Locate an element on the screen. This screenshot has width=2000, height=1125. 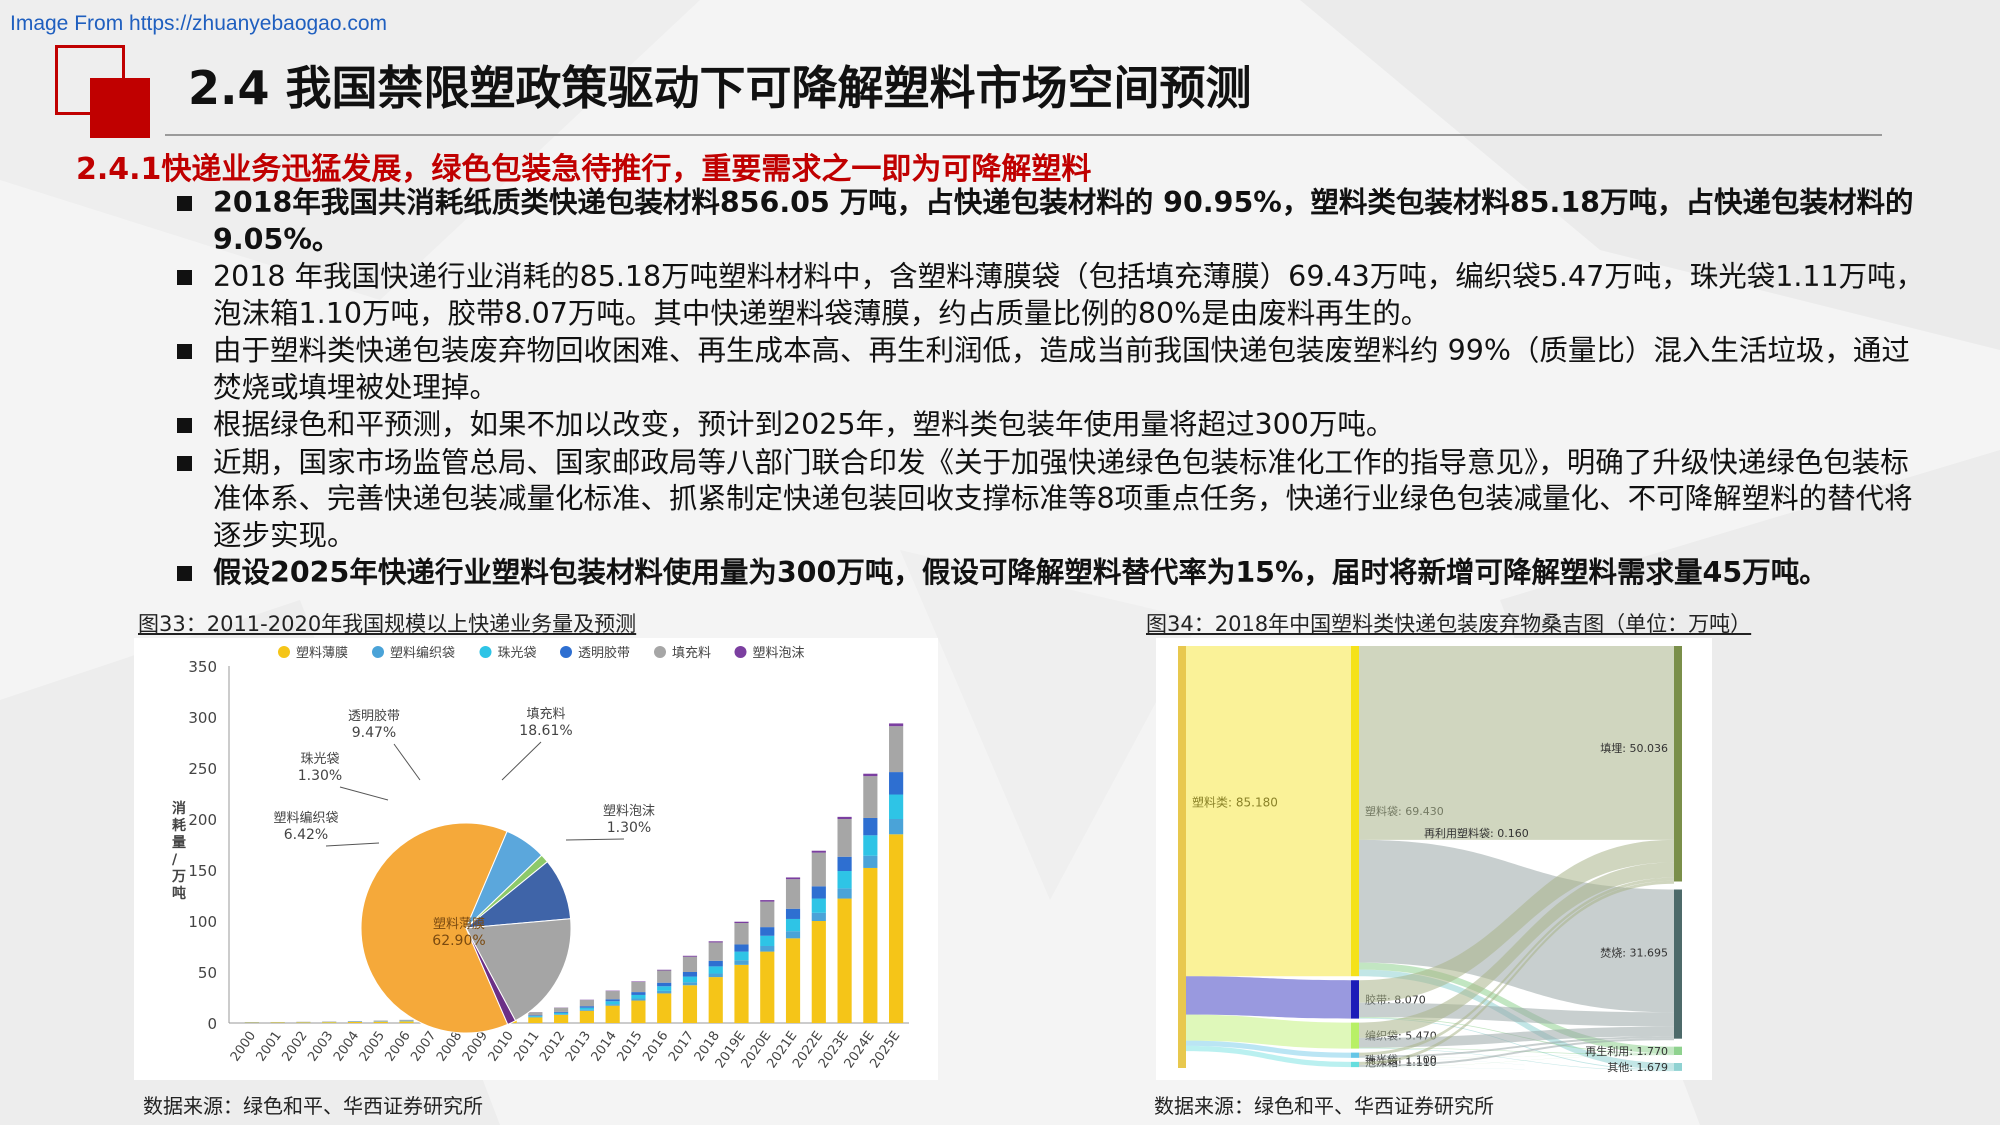
x-tick-label: 2005 is located at coordinates (372, 1047).